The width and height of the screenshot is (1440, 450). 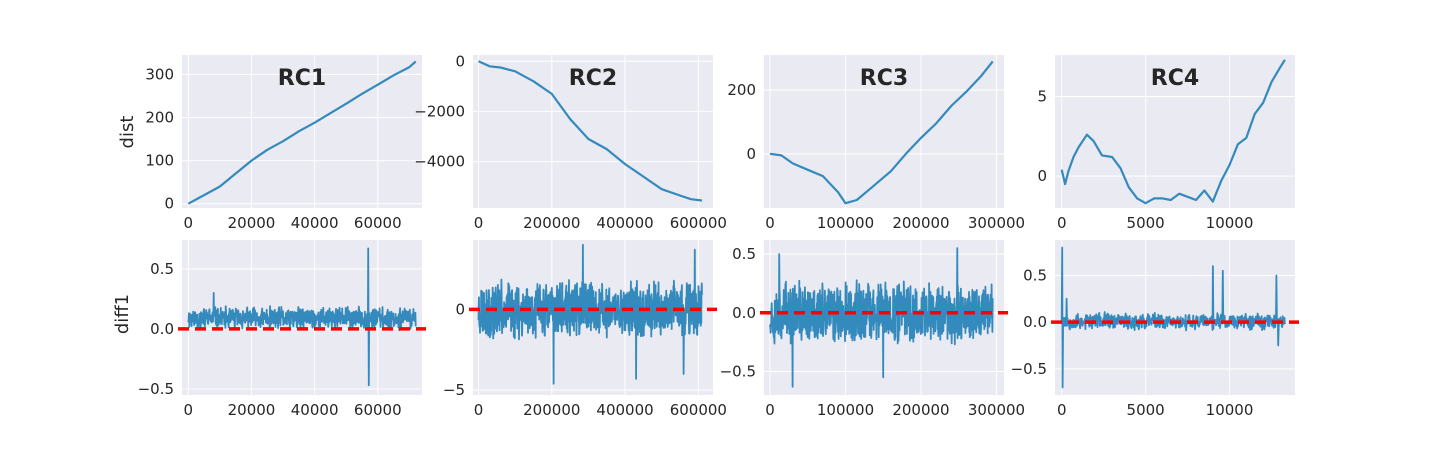 I want to click on y-tick-label: 100, so click(x=159, y=161).